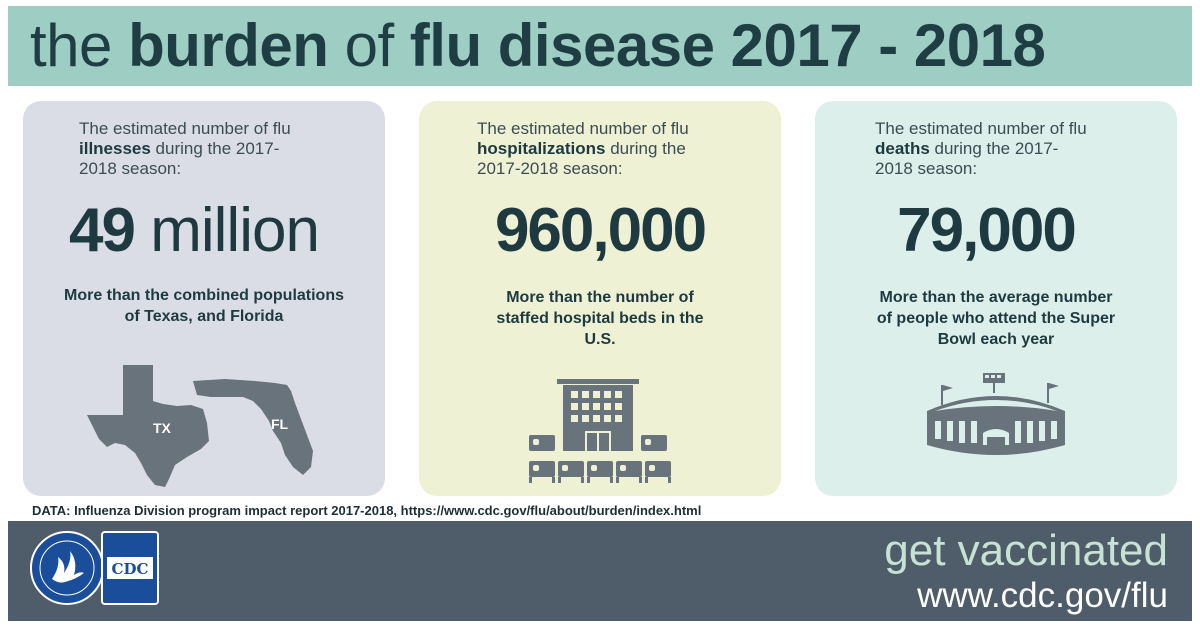  What do you see at coordinates (727, 45) in the screenshot?
I see `title-part-4: flu disease 2017 - 2018` at bounding box center [727, 45].